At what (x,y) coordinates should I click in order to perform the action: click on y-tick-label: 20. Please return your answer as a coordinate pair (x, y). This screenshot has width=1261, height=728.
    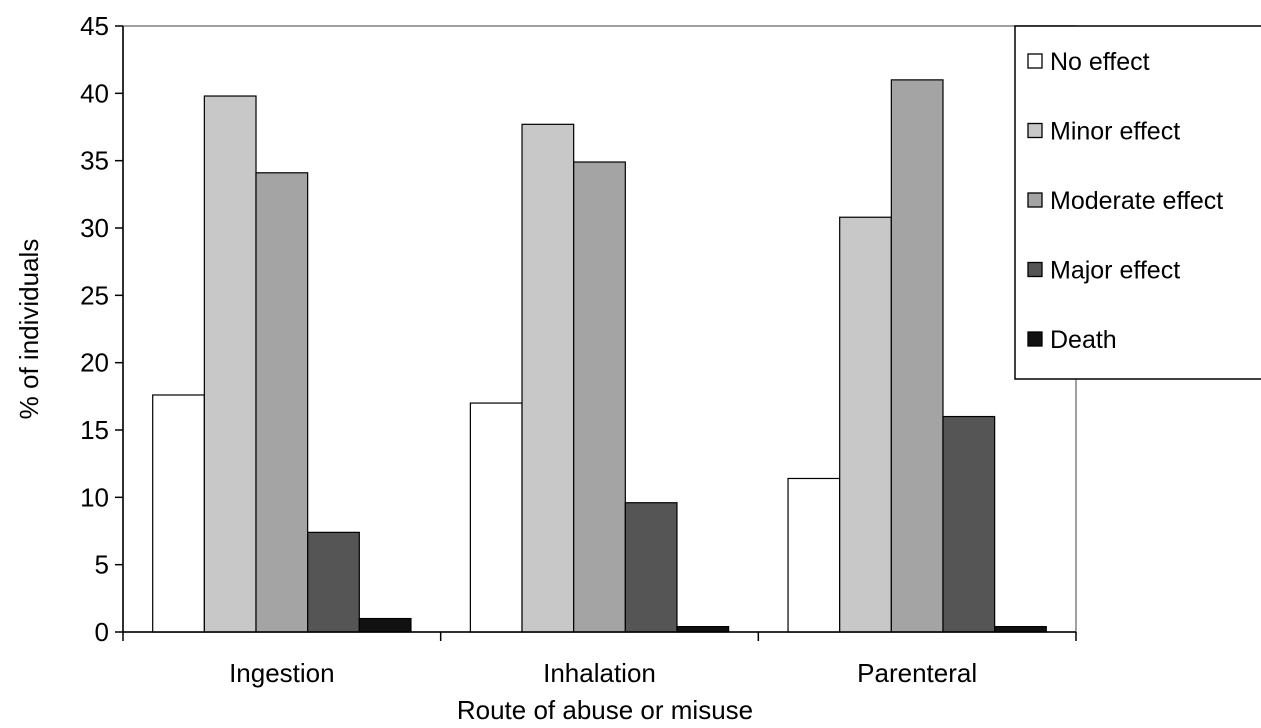
    Looking at the image, I should click on (94, 363).